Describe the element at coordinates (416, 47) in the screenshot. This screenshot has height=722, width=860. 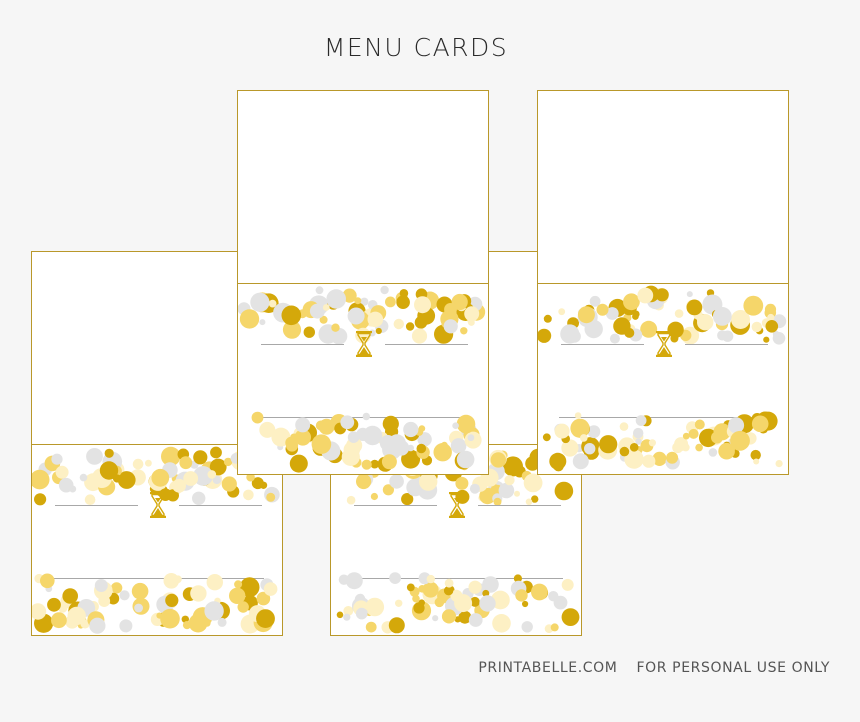
I see `page-title: MENU CARDS` at that location.